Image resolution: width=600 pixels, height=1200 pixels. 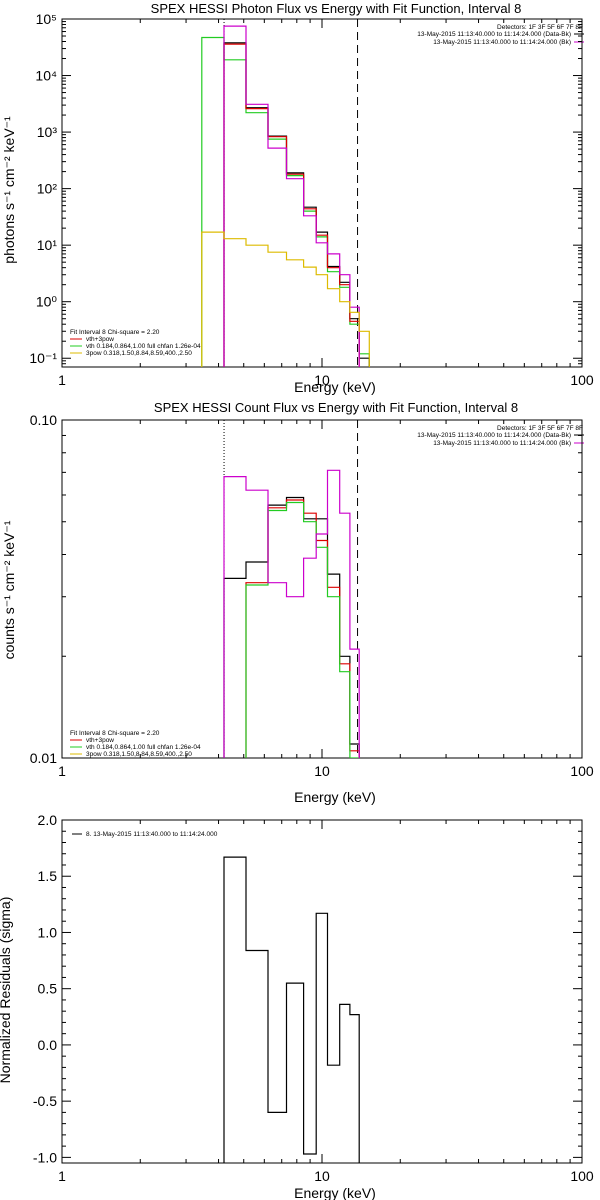 I want to click on y-axis-label: Normalized Residuals (sigma), so click(x=6, y=990).